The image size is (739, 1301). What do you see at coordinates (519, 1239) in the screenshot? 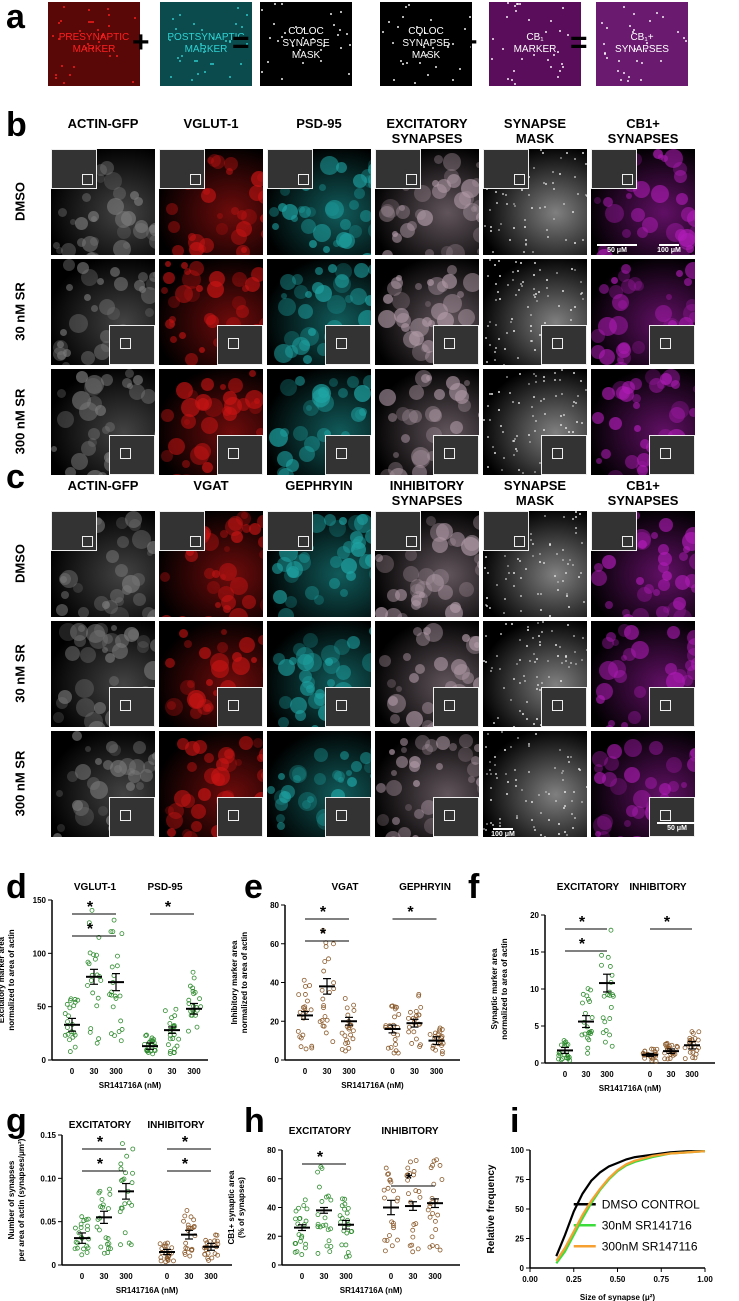
I see `y-tick-label: 25` at bounding box center [519, 1239].